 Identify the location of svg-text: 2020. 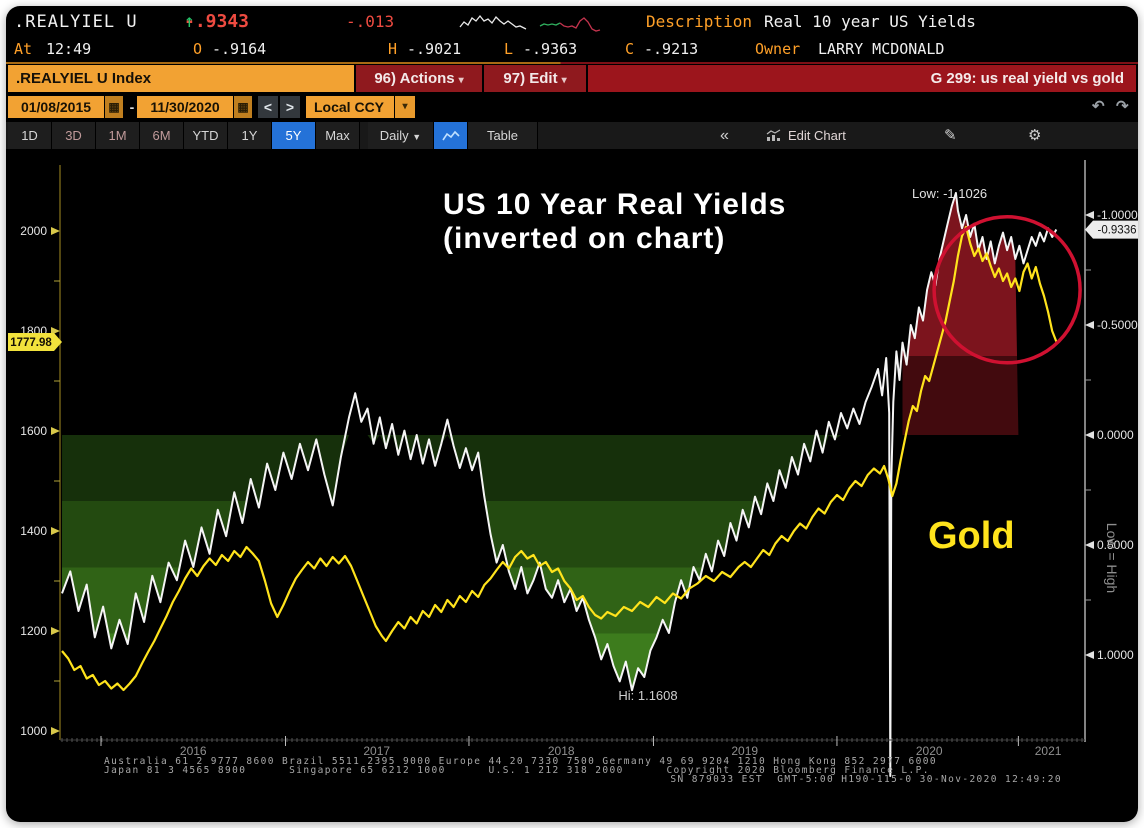
(929, 751).